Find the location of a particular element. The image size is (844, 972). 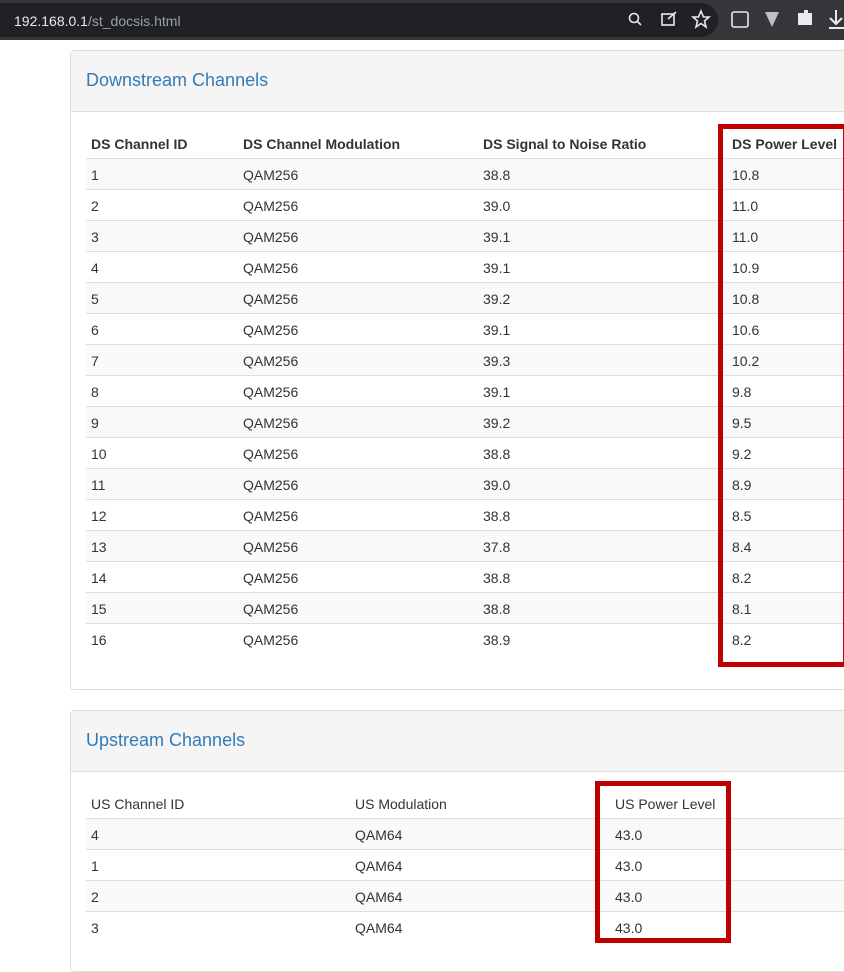

panel-title: Downstream Channels is located at coordinates (177, 80).